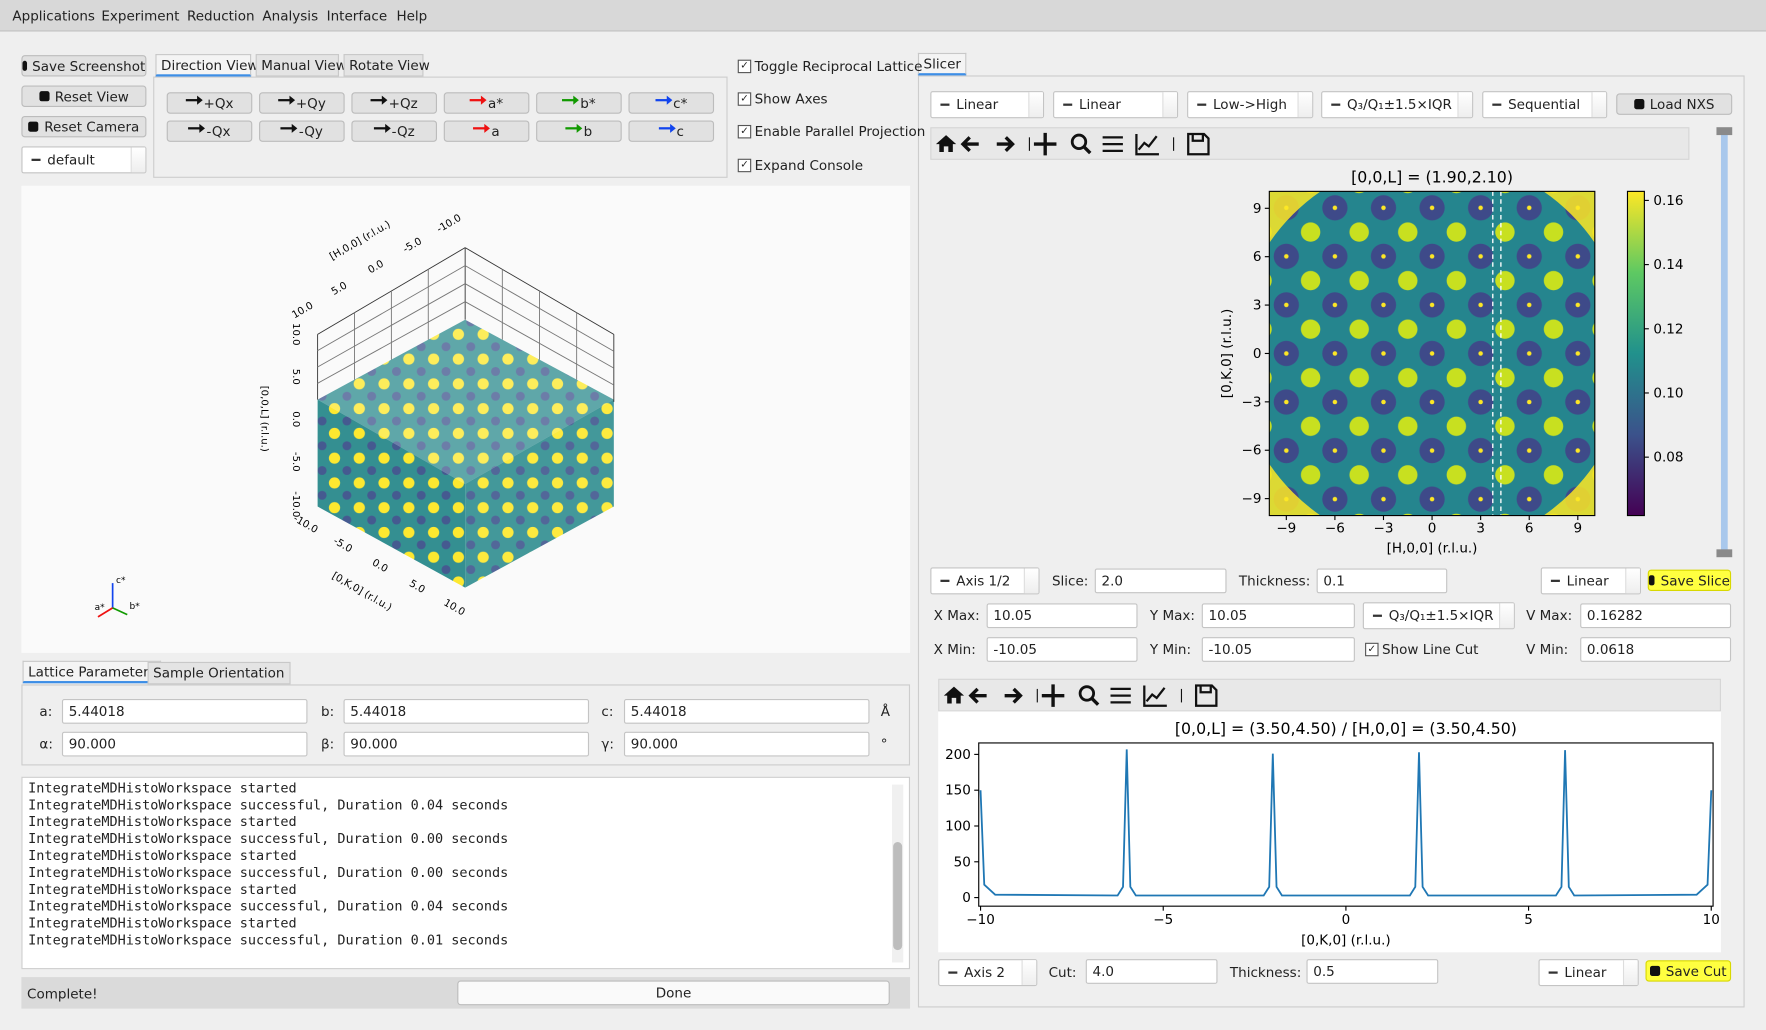  What do you see at coordinates (1278, 616) in the screenshot?
I see `y-max-input: 10.05` at bounding box center [1278, 616].